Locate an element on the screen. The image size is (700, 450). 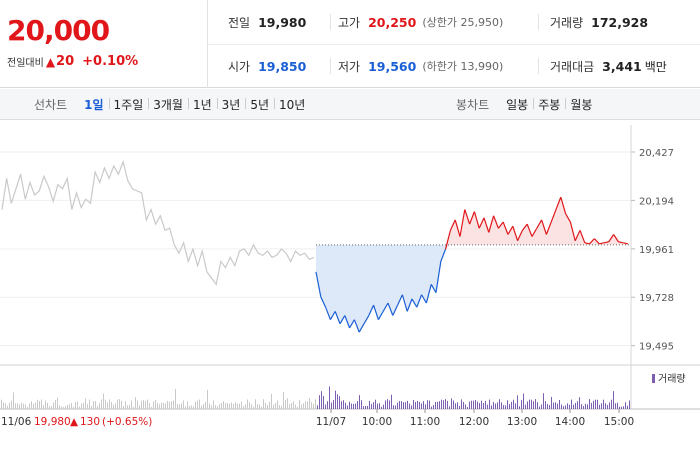
tab-1y: 1년 is located at coordinates (202, 104).